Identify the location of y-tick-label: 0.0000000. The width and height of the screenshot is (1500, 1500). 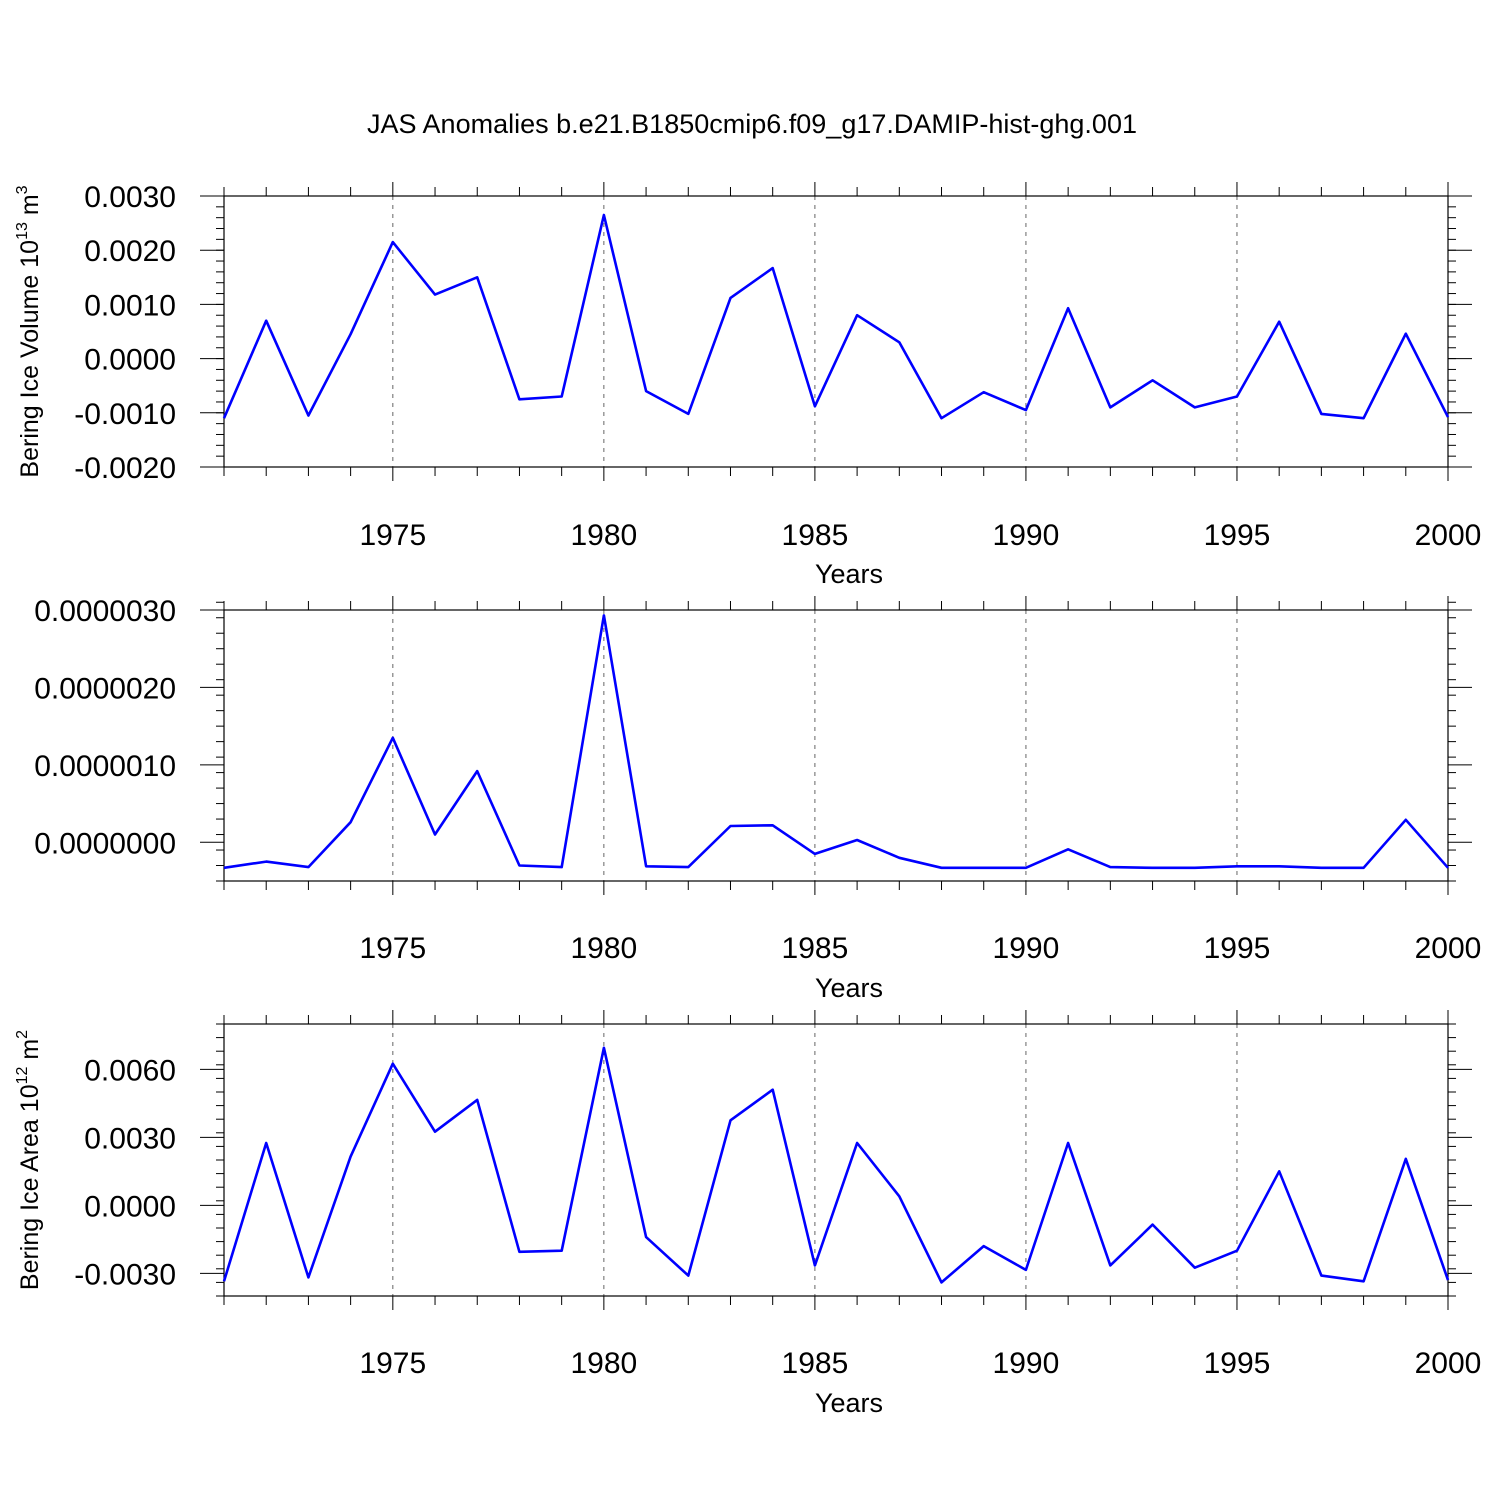
(105, 843).